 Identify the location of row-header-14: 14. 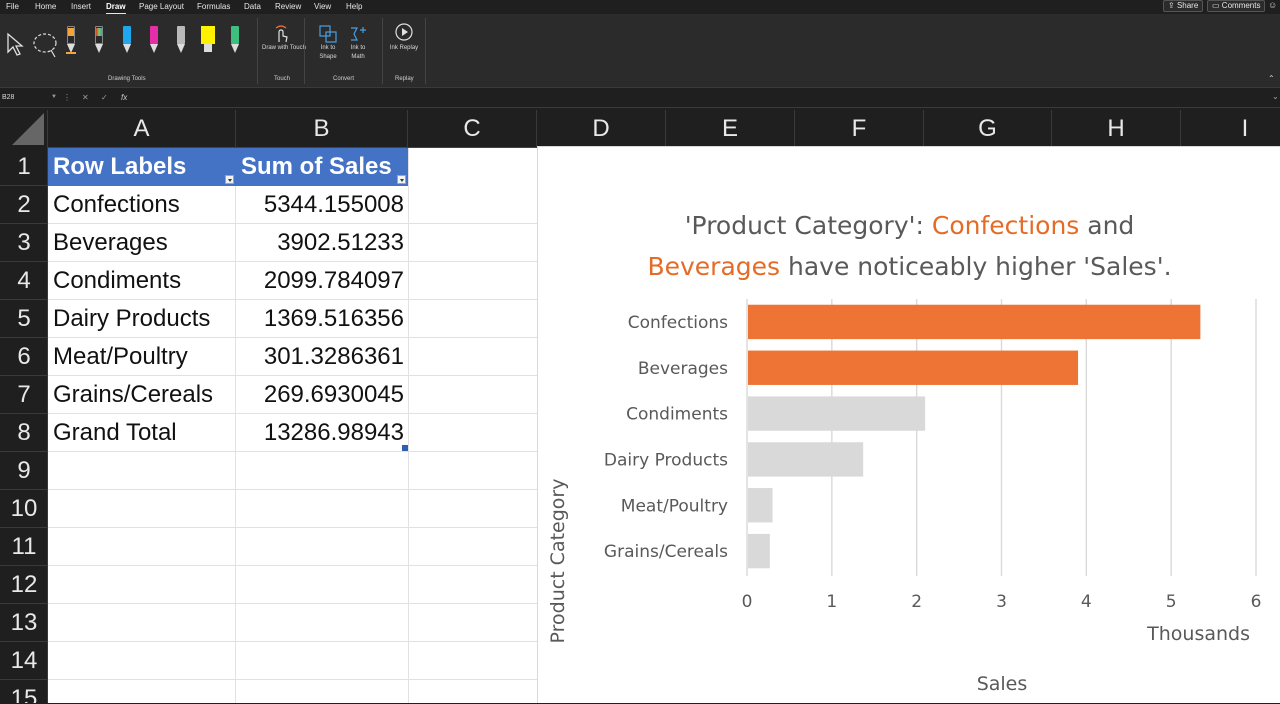
(24, 661).